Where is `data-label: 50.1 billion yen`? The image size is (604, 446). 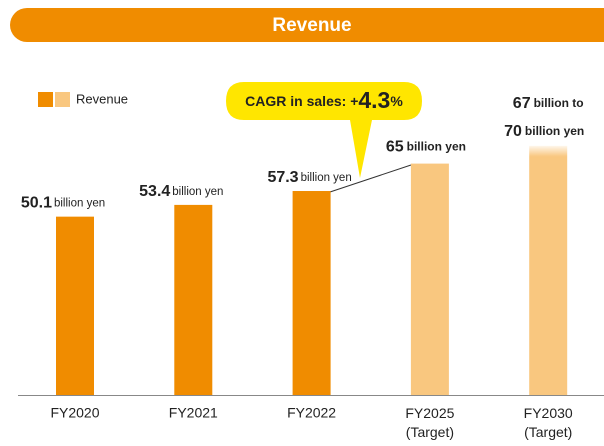 data-label: 50.1 billion yen is located at coordinates (63, 203).